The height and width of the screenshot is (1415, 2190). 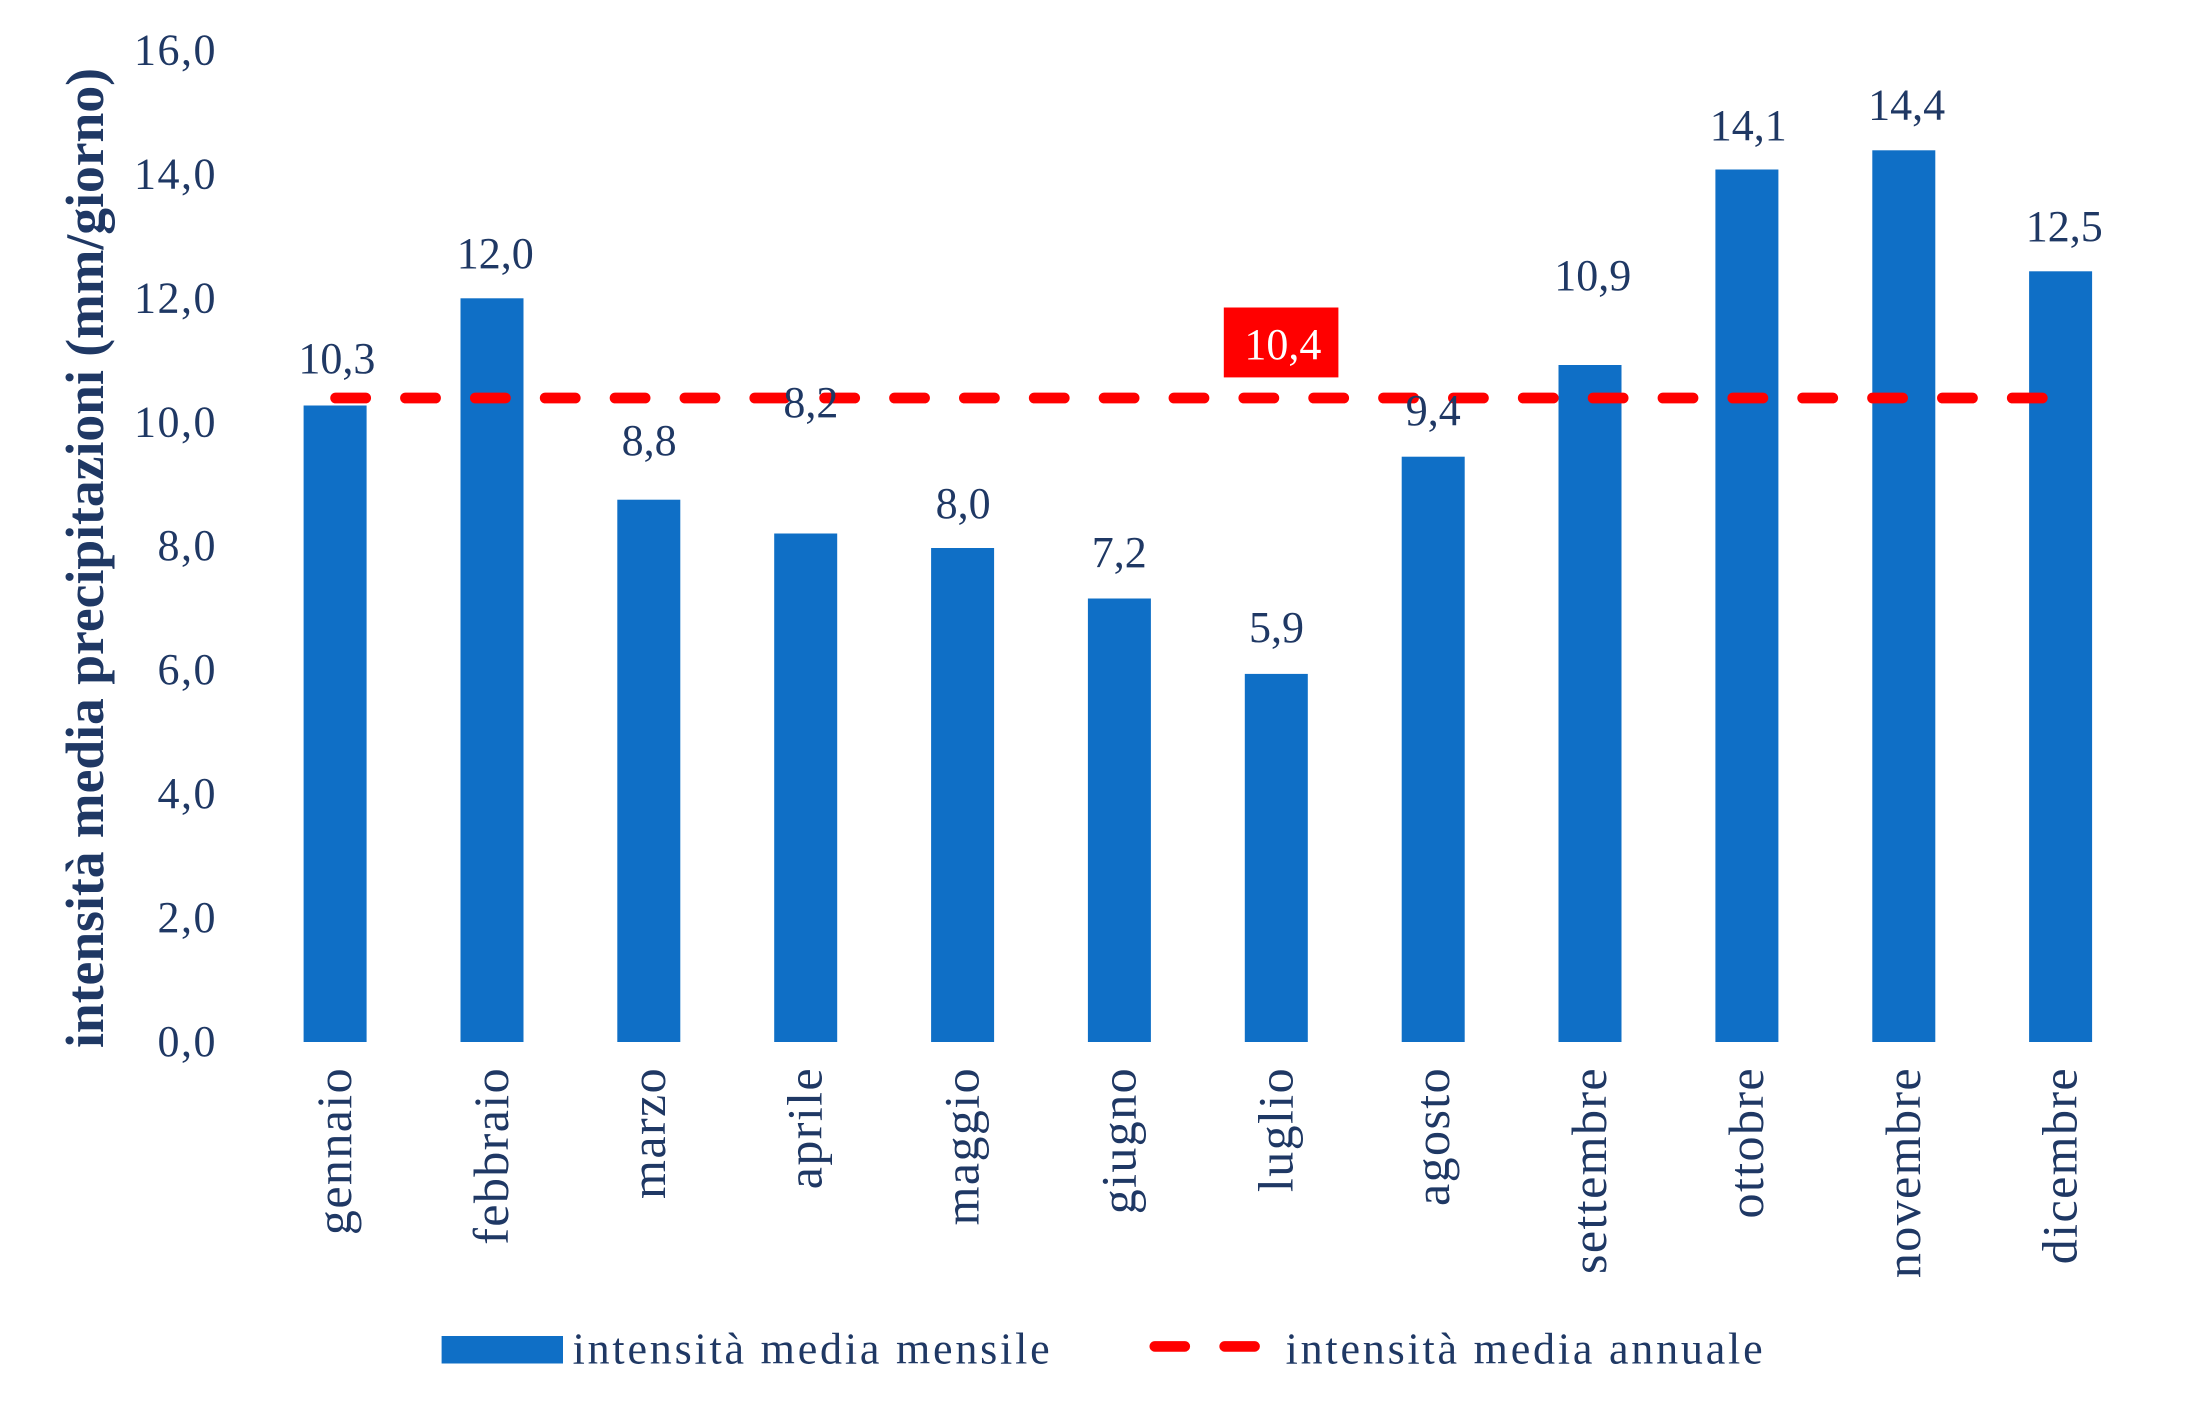 I want to click on svg-text: novembre, so click(x=1903, y=1172).